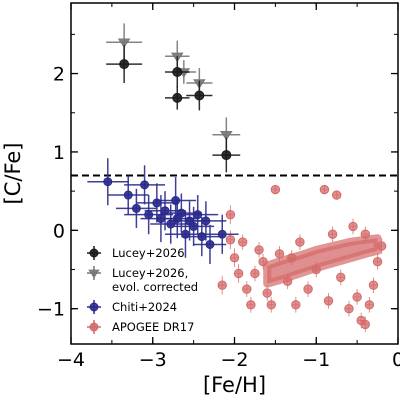  I want to click on y-tick-label: 1, so click(59, 153).